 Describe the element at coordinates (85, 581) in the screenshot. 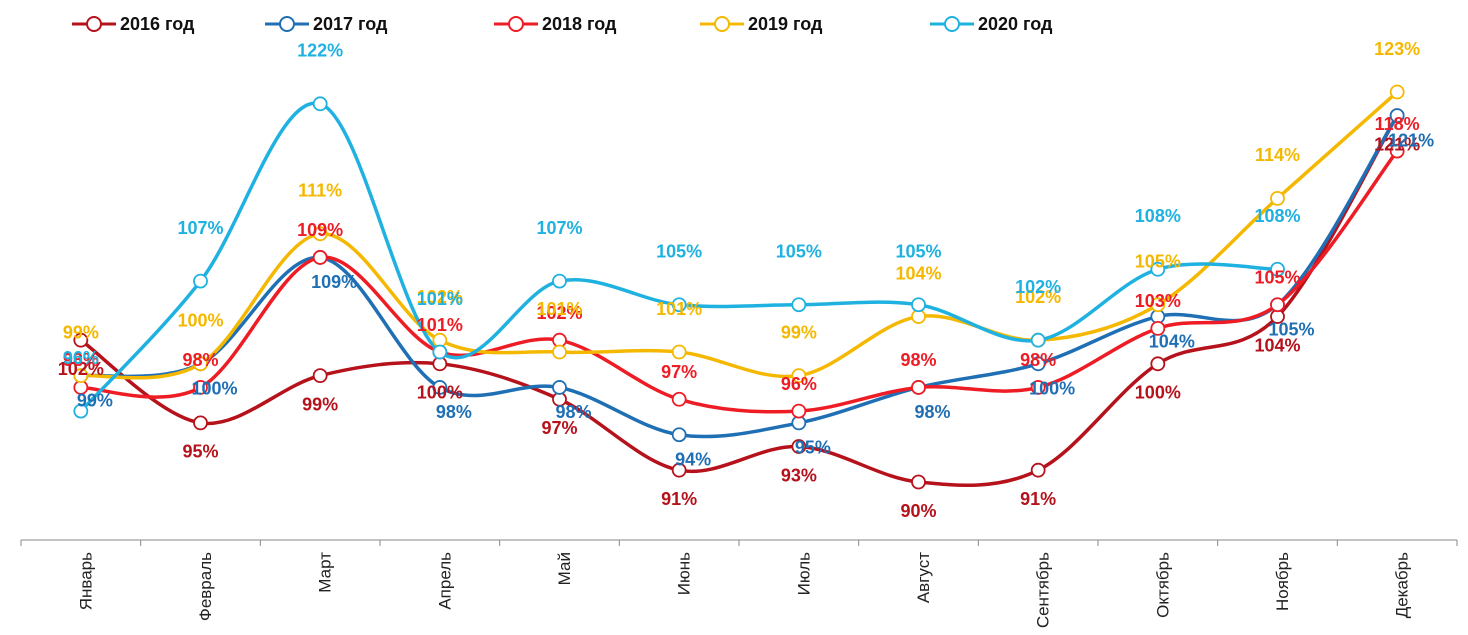

I see `x-tick-label: Январь` at that location.